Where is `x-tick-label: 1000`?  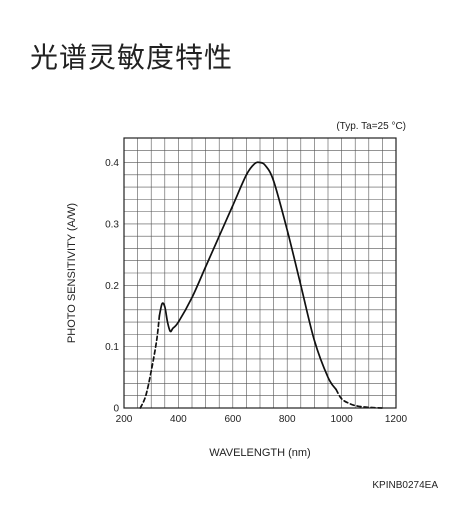 x-tick-label: 1000 is located at coordinates (341, 419).